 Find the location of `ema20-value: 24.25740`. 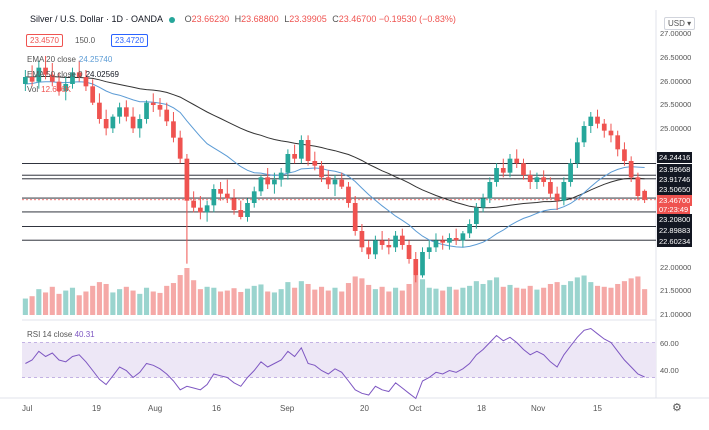

ema20-value: 24.25740 is located at coordinates (95, 59).